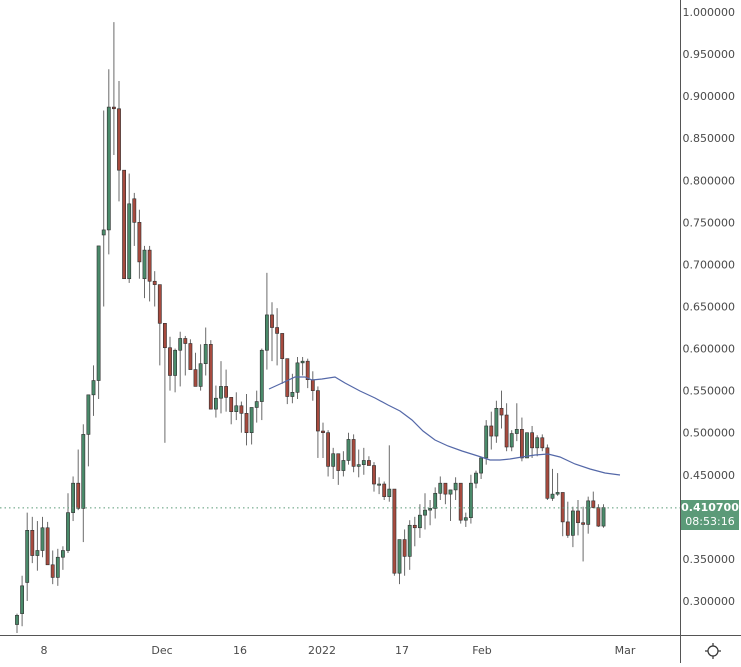 The image size is (741, 667). What do you see at coordinates (709, 475) in the screenshot?
I see `price-tick-label: 0.450000` at bounding box center [709, 475].